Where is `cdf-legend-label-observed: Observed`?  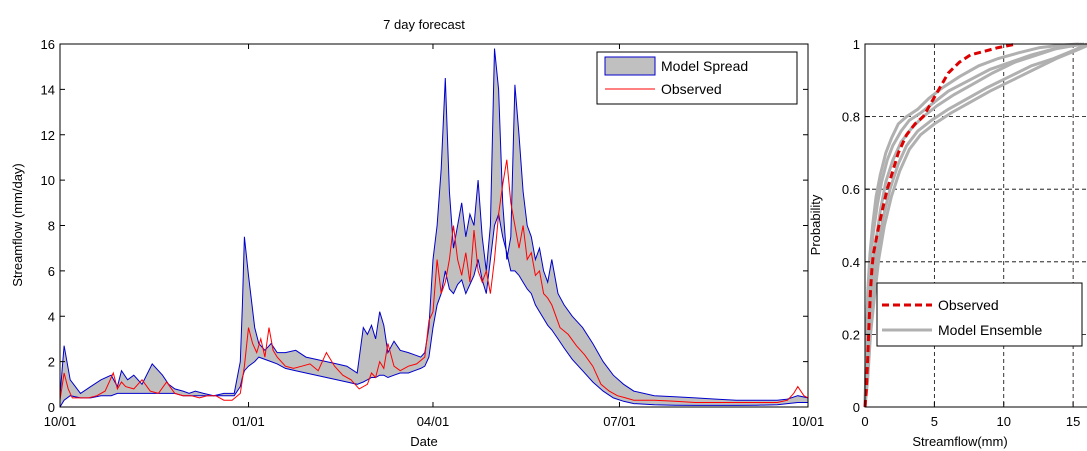 cdf-legend-label-observed: Observed is located at coordinates (968, 305).